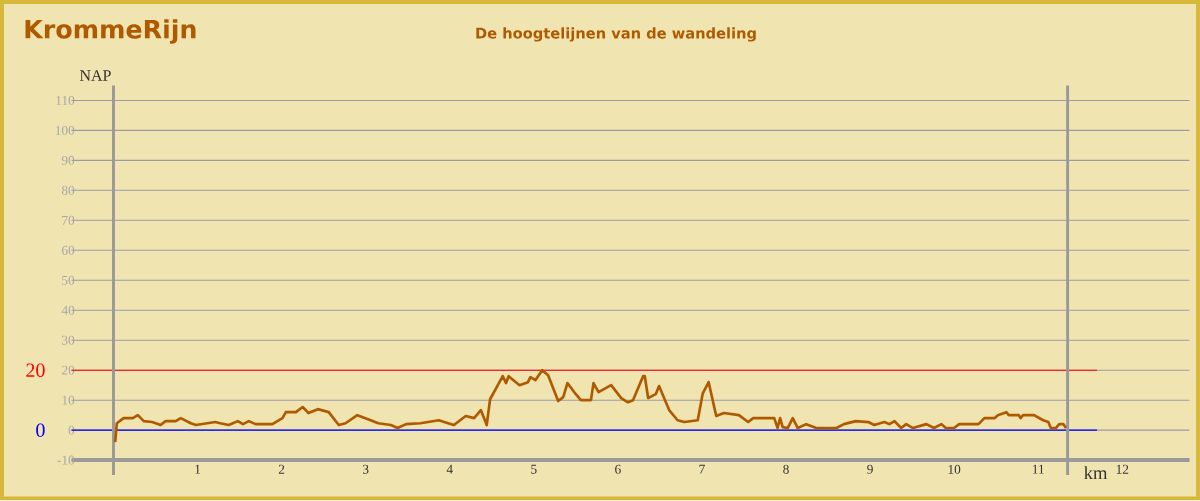 The width and height of the screenshot is (1200, 501). Describe the element at coordinates (1038, 469) in the screenshot. I see `x-tick-label: 11` at that location.